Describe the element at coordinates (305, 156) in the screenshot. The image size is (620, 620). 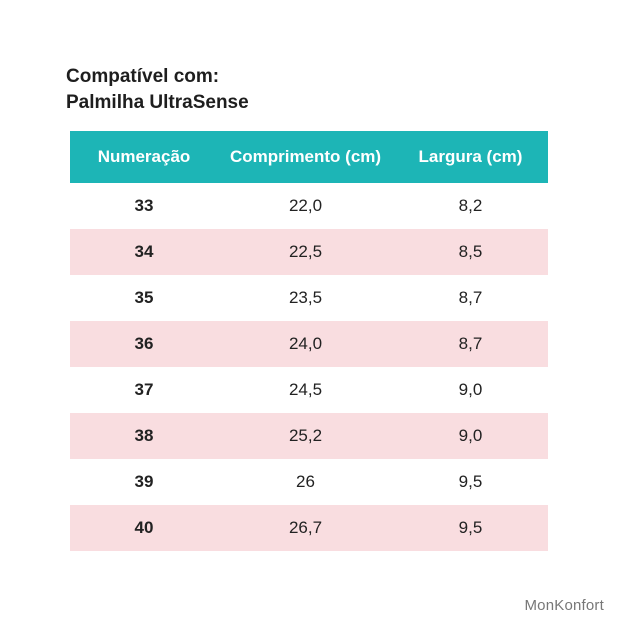
I see `header-cell: Comprimento (cm)` at that location.